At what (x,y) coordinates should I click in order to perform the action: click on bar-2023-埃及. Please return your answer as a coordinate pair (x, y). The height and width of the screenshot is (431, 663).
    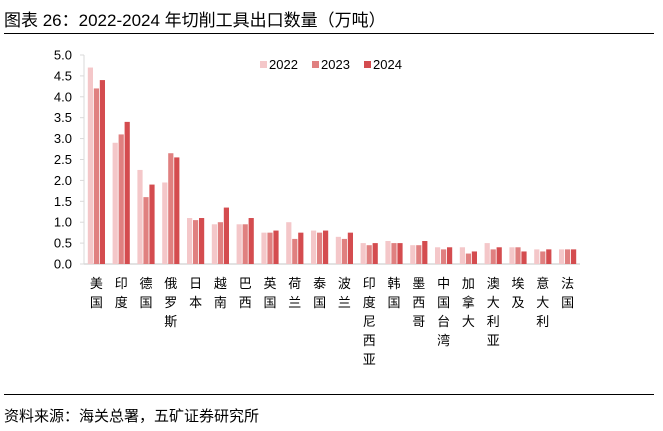
    Looking at the image, I should click on (518, 255).